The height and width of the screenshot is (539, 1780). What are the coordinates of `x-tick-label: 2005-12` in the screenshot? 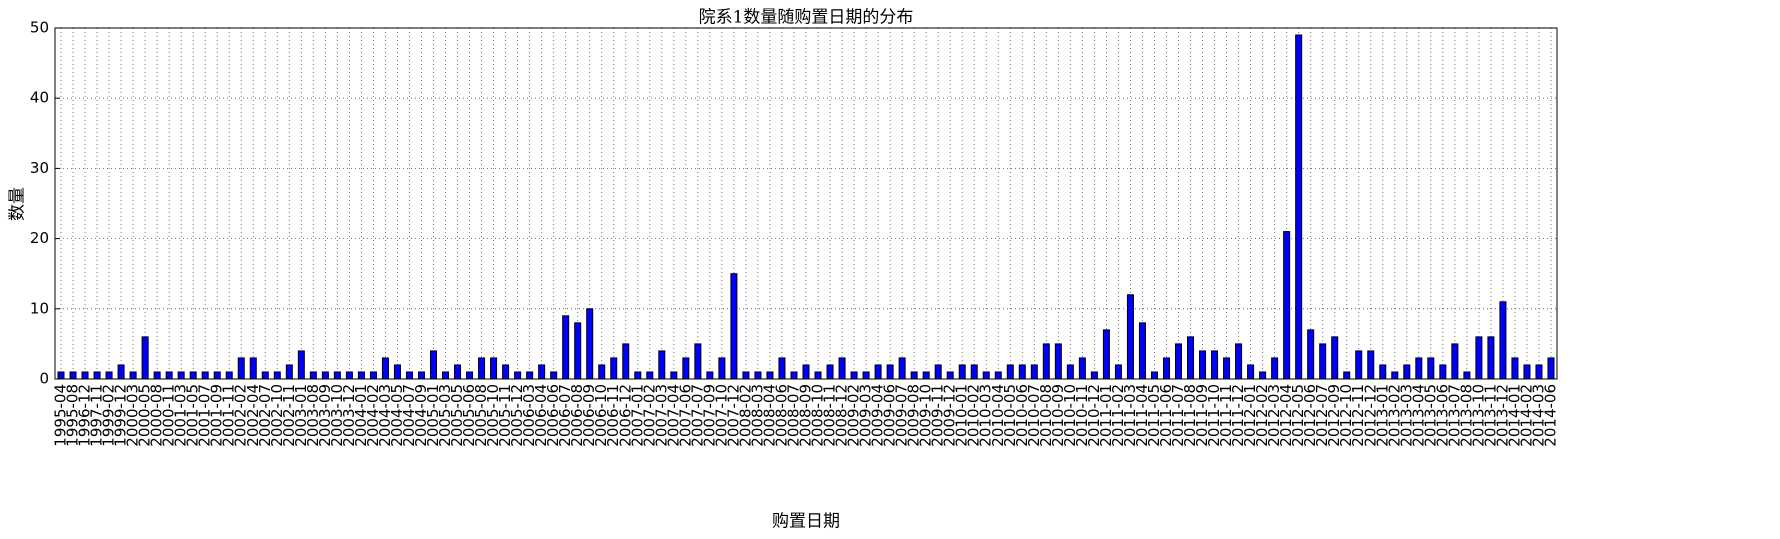 It's located at (517, 415).